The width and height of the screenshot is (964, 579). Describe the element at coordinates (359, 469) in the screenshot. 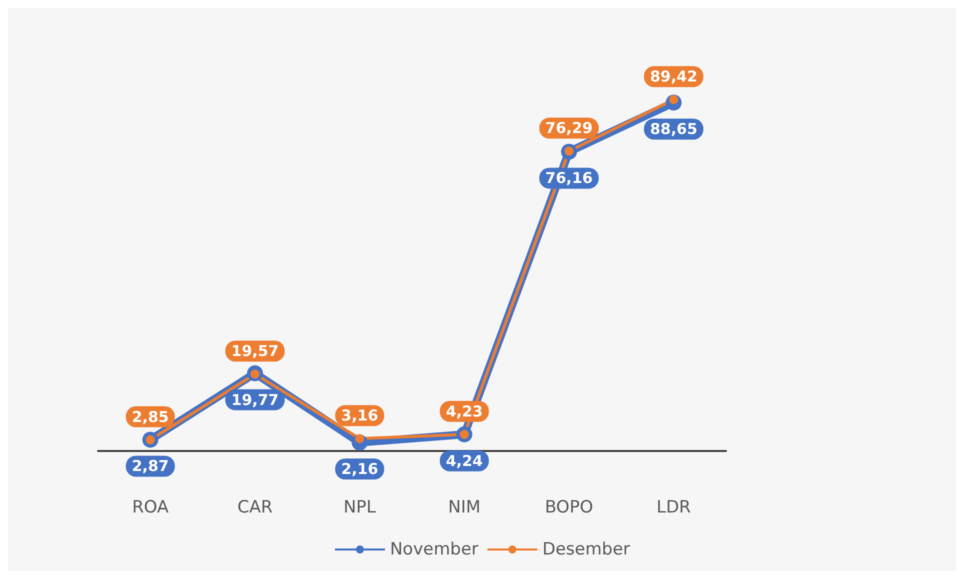

I see `data-label: 2,16` at that location.